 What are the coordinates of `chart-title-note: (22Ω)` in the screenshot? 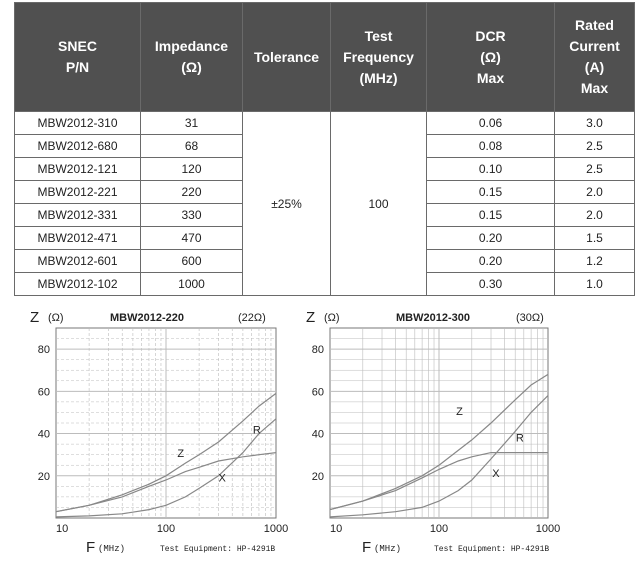 It's located at (252, 318).